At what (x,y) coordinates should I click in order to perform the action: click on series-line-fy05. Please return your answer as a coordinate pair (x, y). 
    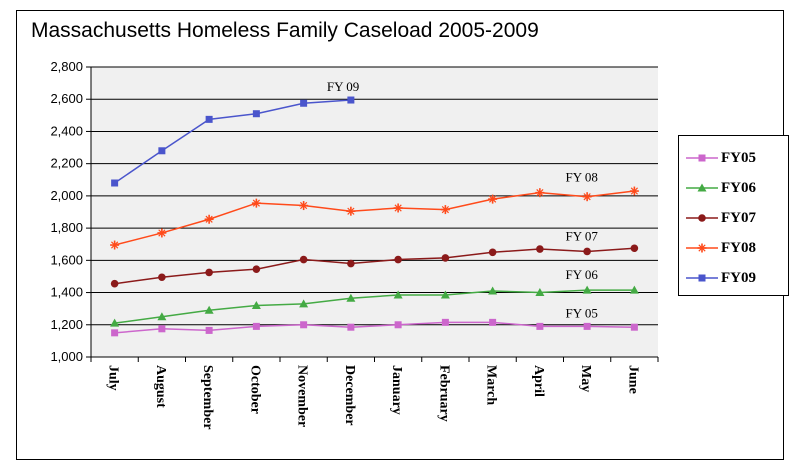
    Looking at the image, I should click on (374, 327).